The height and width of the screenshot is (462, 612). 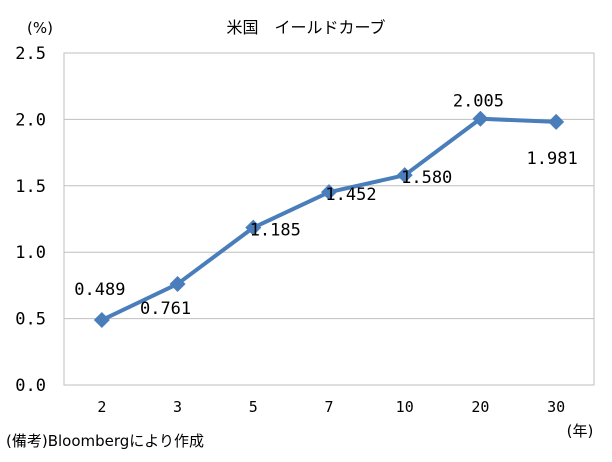 I want to click on y-axis-unit-label: (%), so click(x=40, y=28).